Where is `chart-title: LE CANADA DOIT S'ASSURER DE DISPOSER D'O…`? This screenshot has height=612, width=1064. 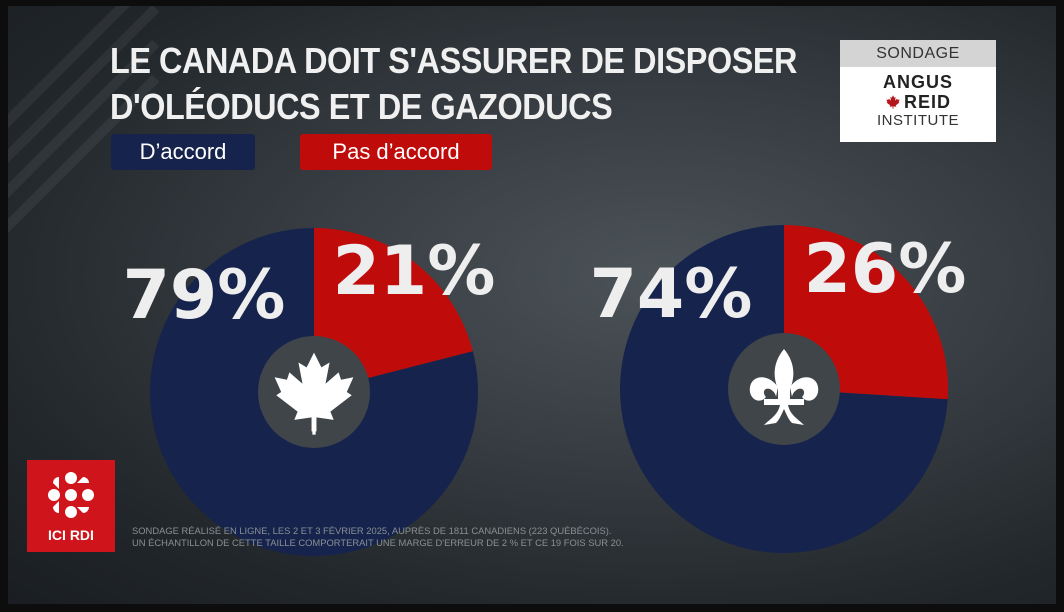 chart-title: LE CANADA DOIT S'ASSURER DE DISPOSER D'O… is located at coordinates (453, 84).